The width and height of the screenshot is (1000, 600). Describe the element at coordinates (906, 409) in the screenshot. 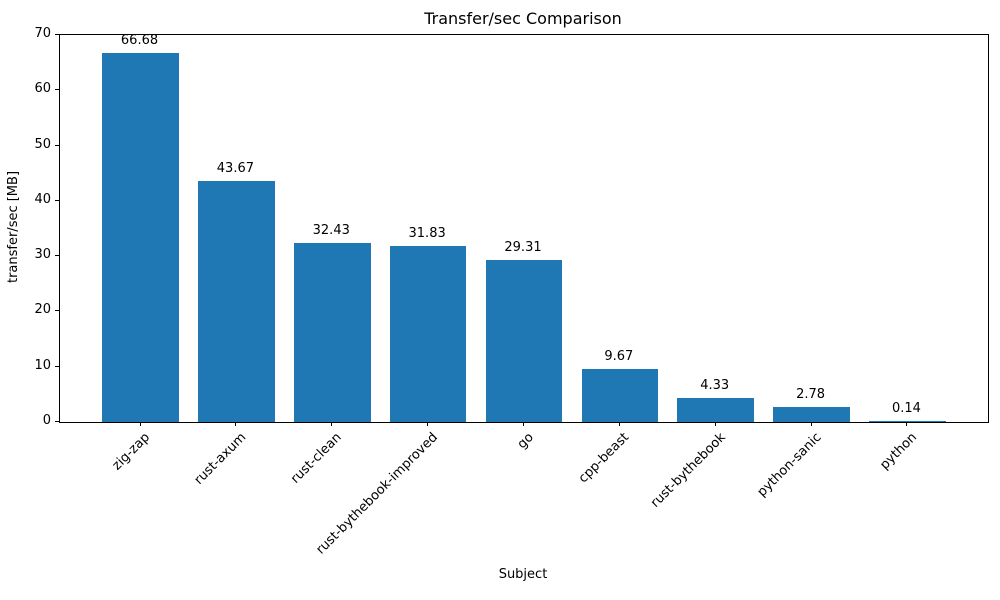

I see `bar-value-label: 0.14` at that location.